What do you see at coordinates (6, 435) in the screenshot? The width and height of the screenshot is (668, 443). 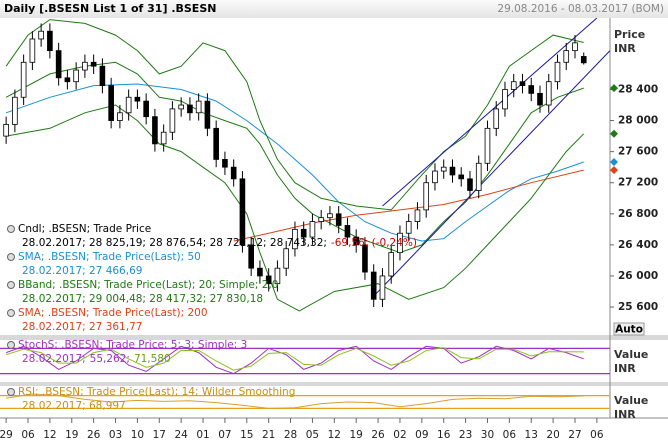 I see `x-tick-label: 29` at bounding box center [6, 435].